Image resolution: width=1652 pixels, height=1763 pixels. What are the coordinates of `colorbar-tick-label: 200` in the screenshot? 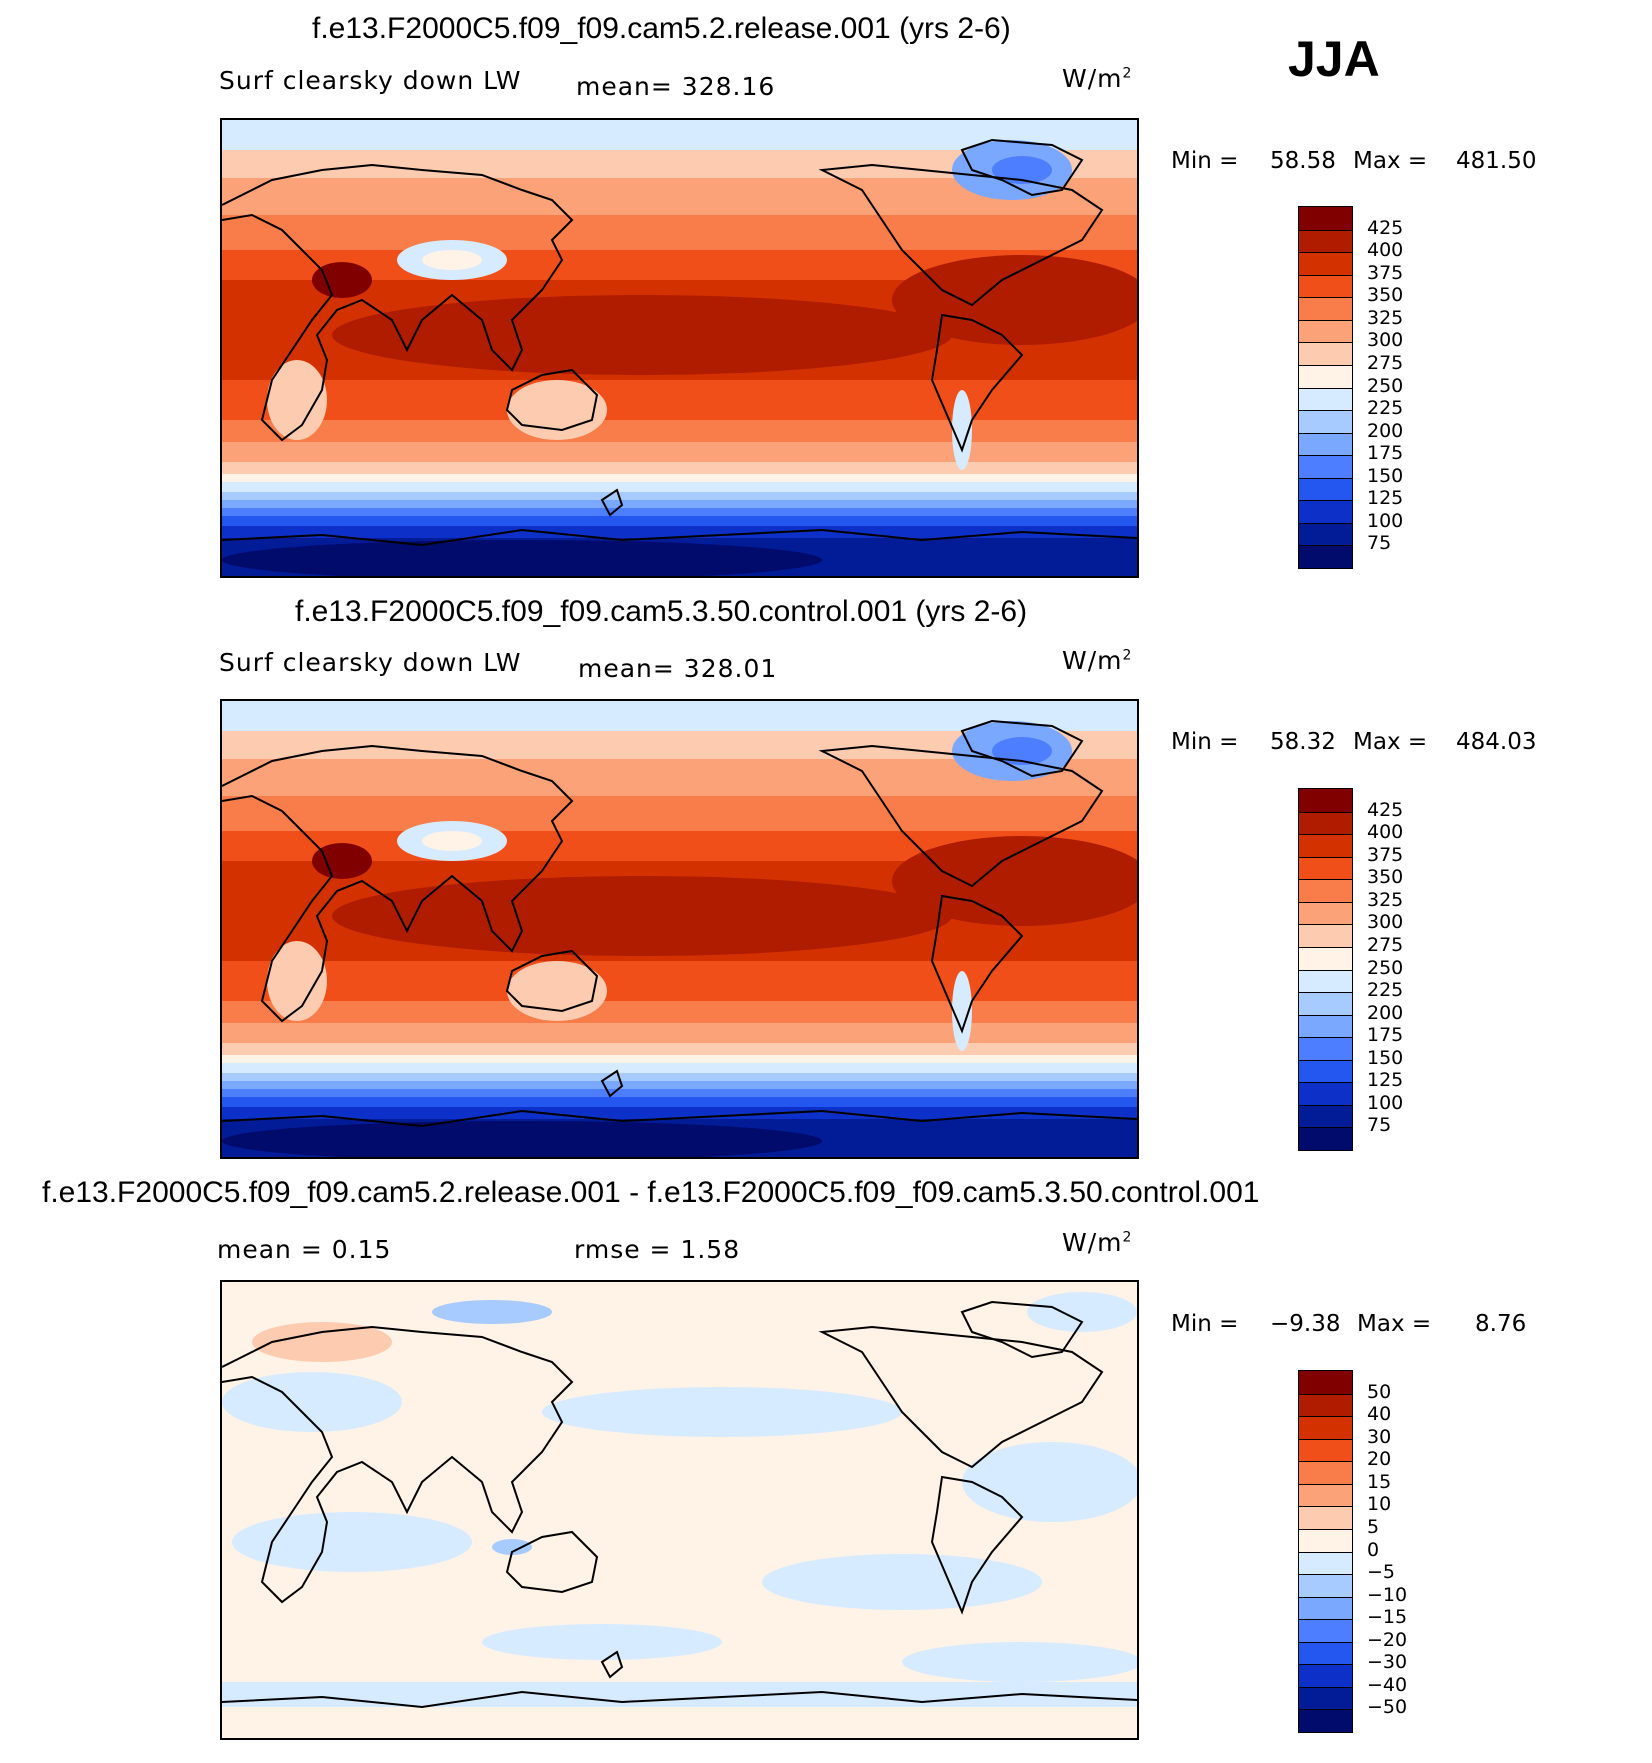 It's located at (1385, 430).